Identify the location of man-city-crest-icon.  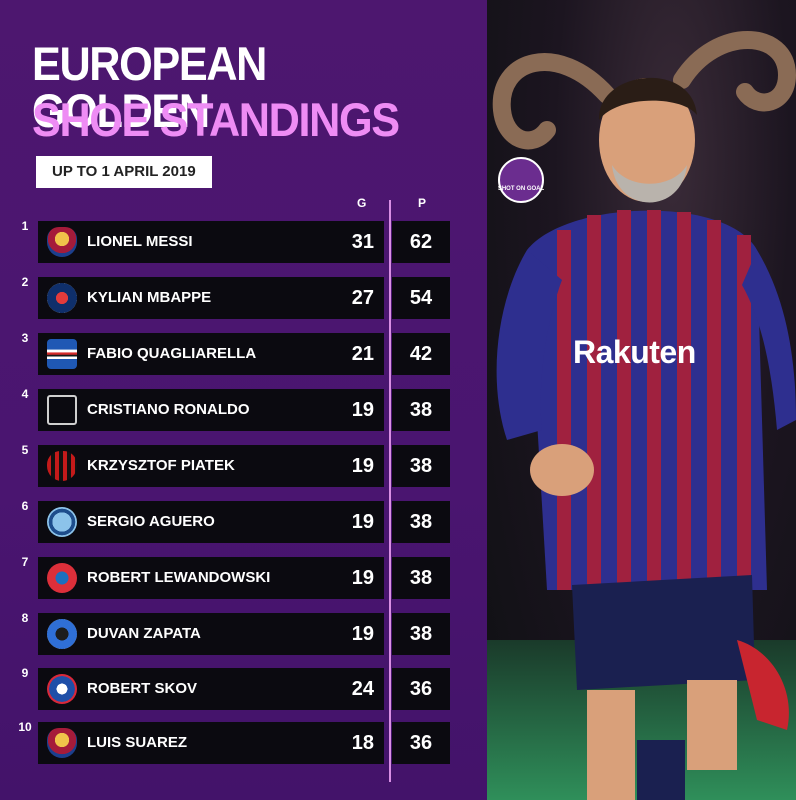
(62, 522).